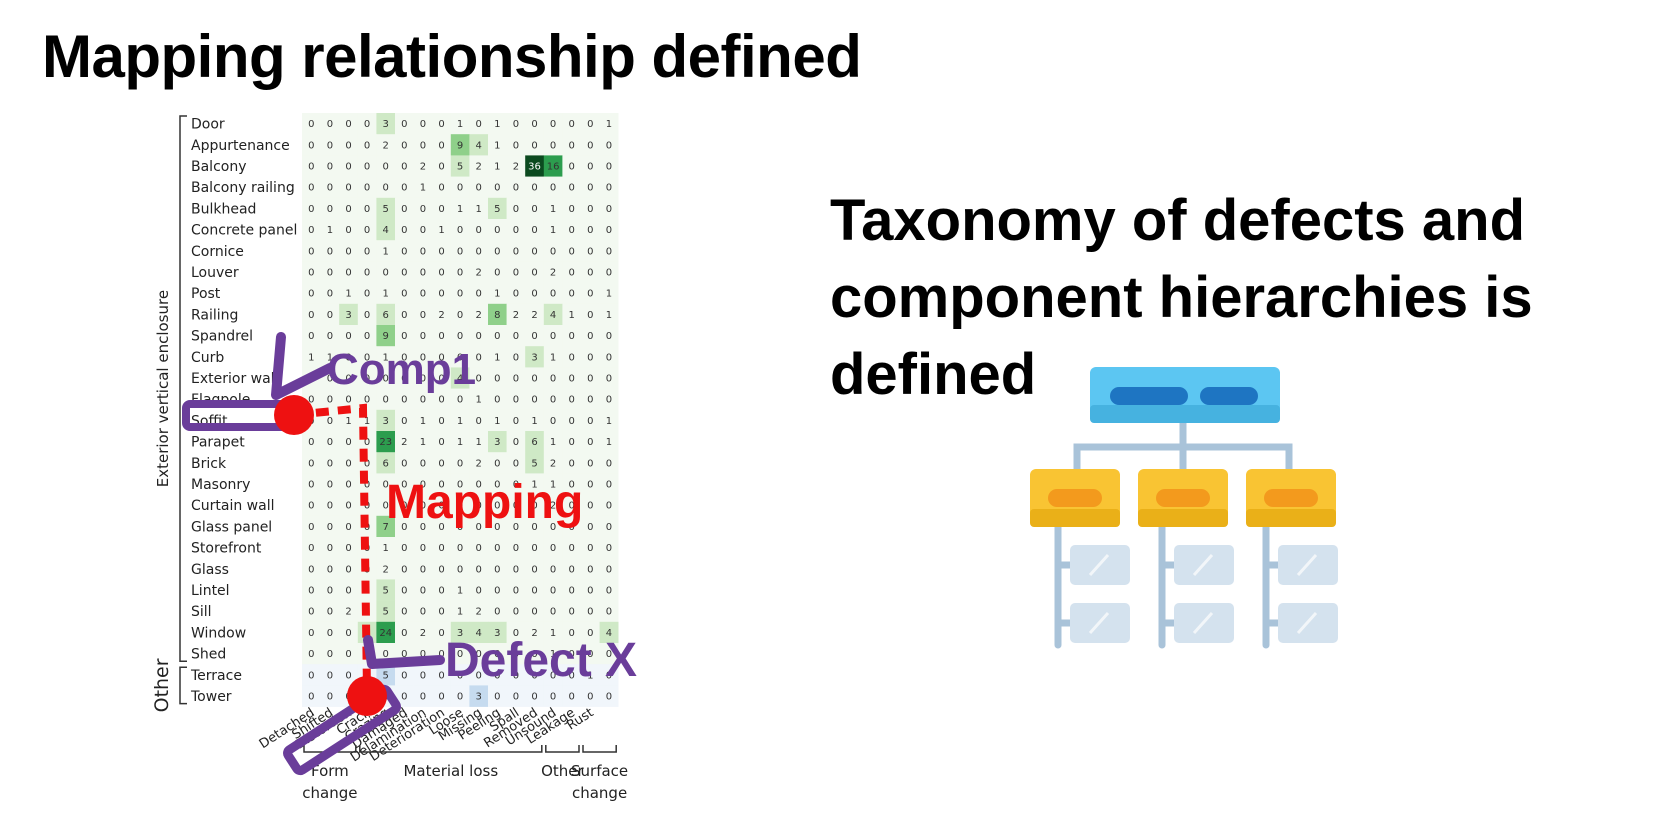 The image size is (1663, 820). What do you see at coordinates (208, 125) in the screenshot?
I see `row-label: Door` at bounding box center [208, 125].